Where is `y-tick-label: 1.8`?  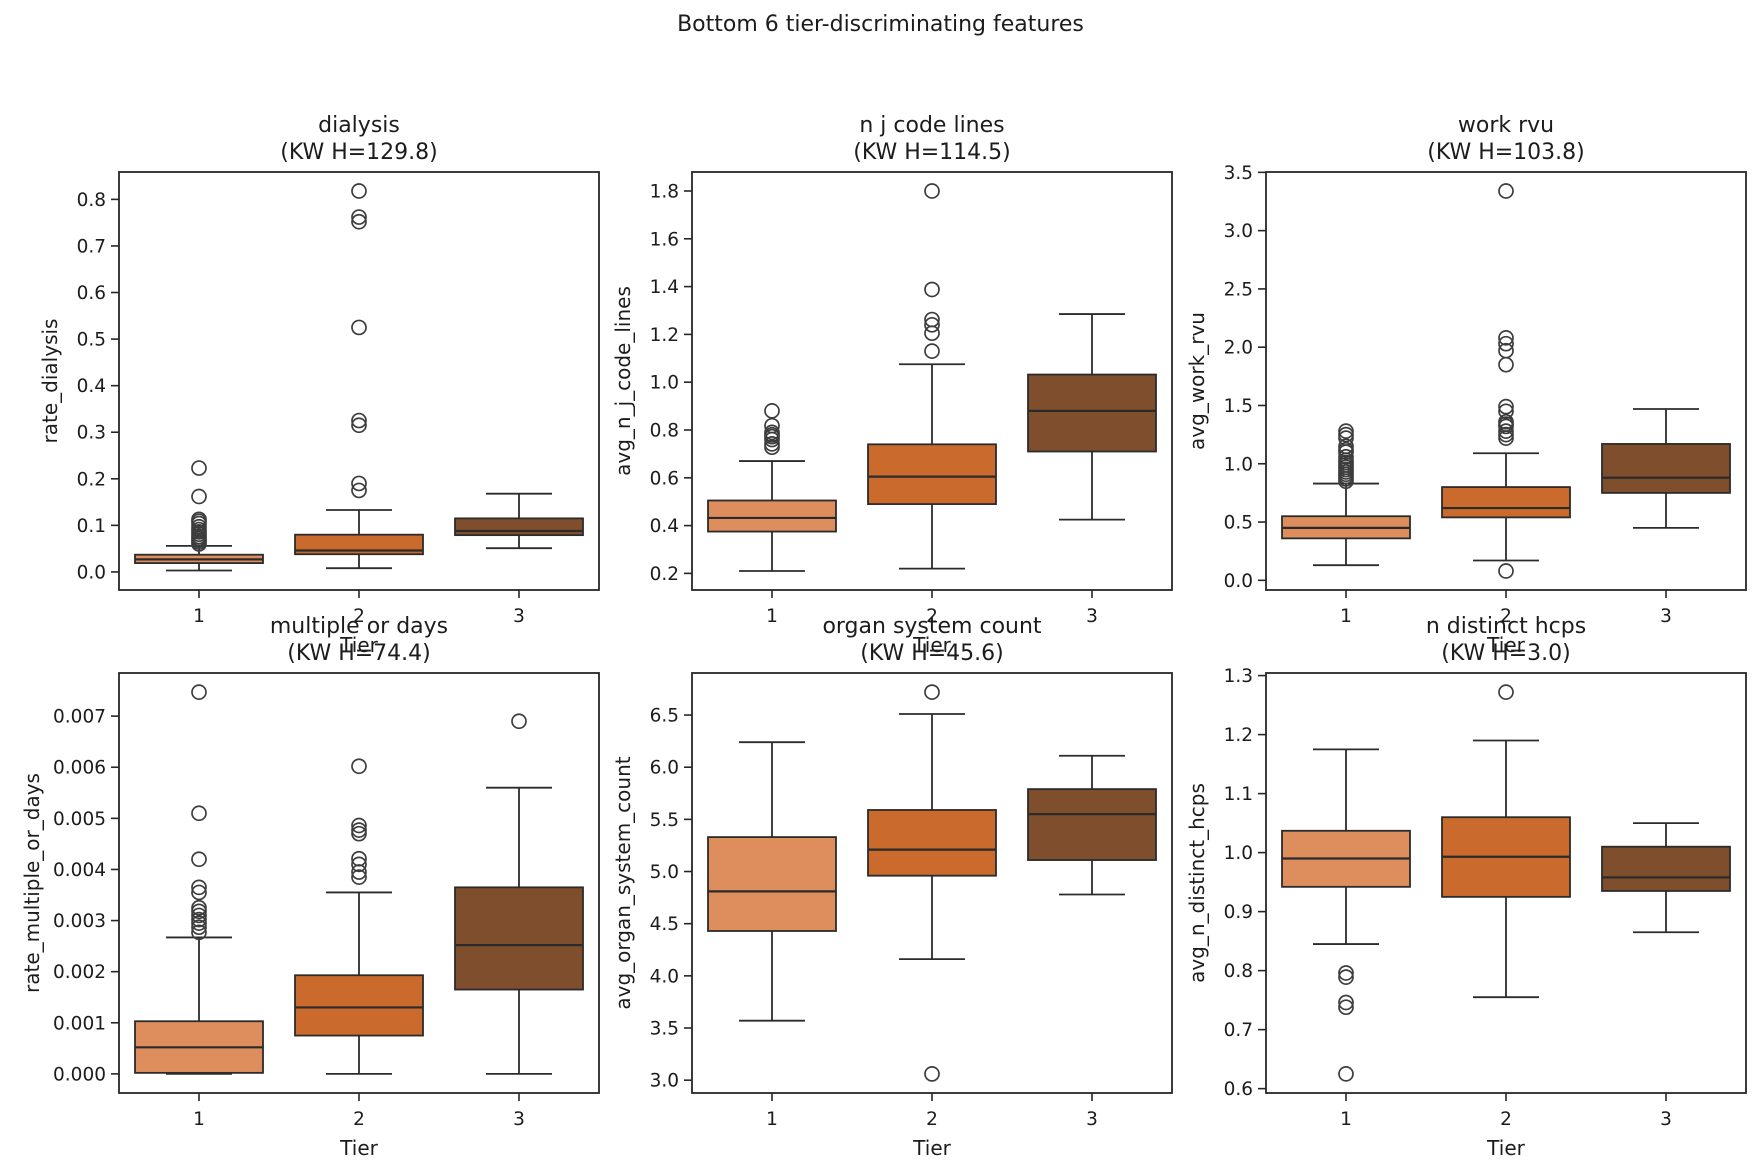
y-tick-label: 1.8 is located at coordinates (664, 192).